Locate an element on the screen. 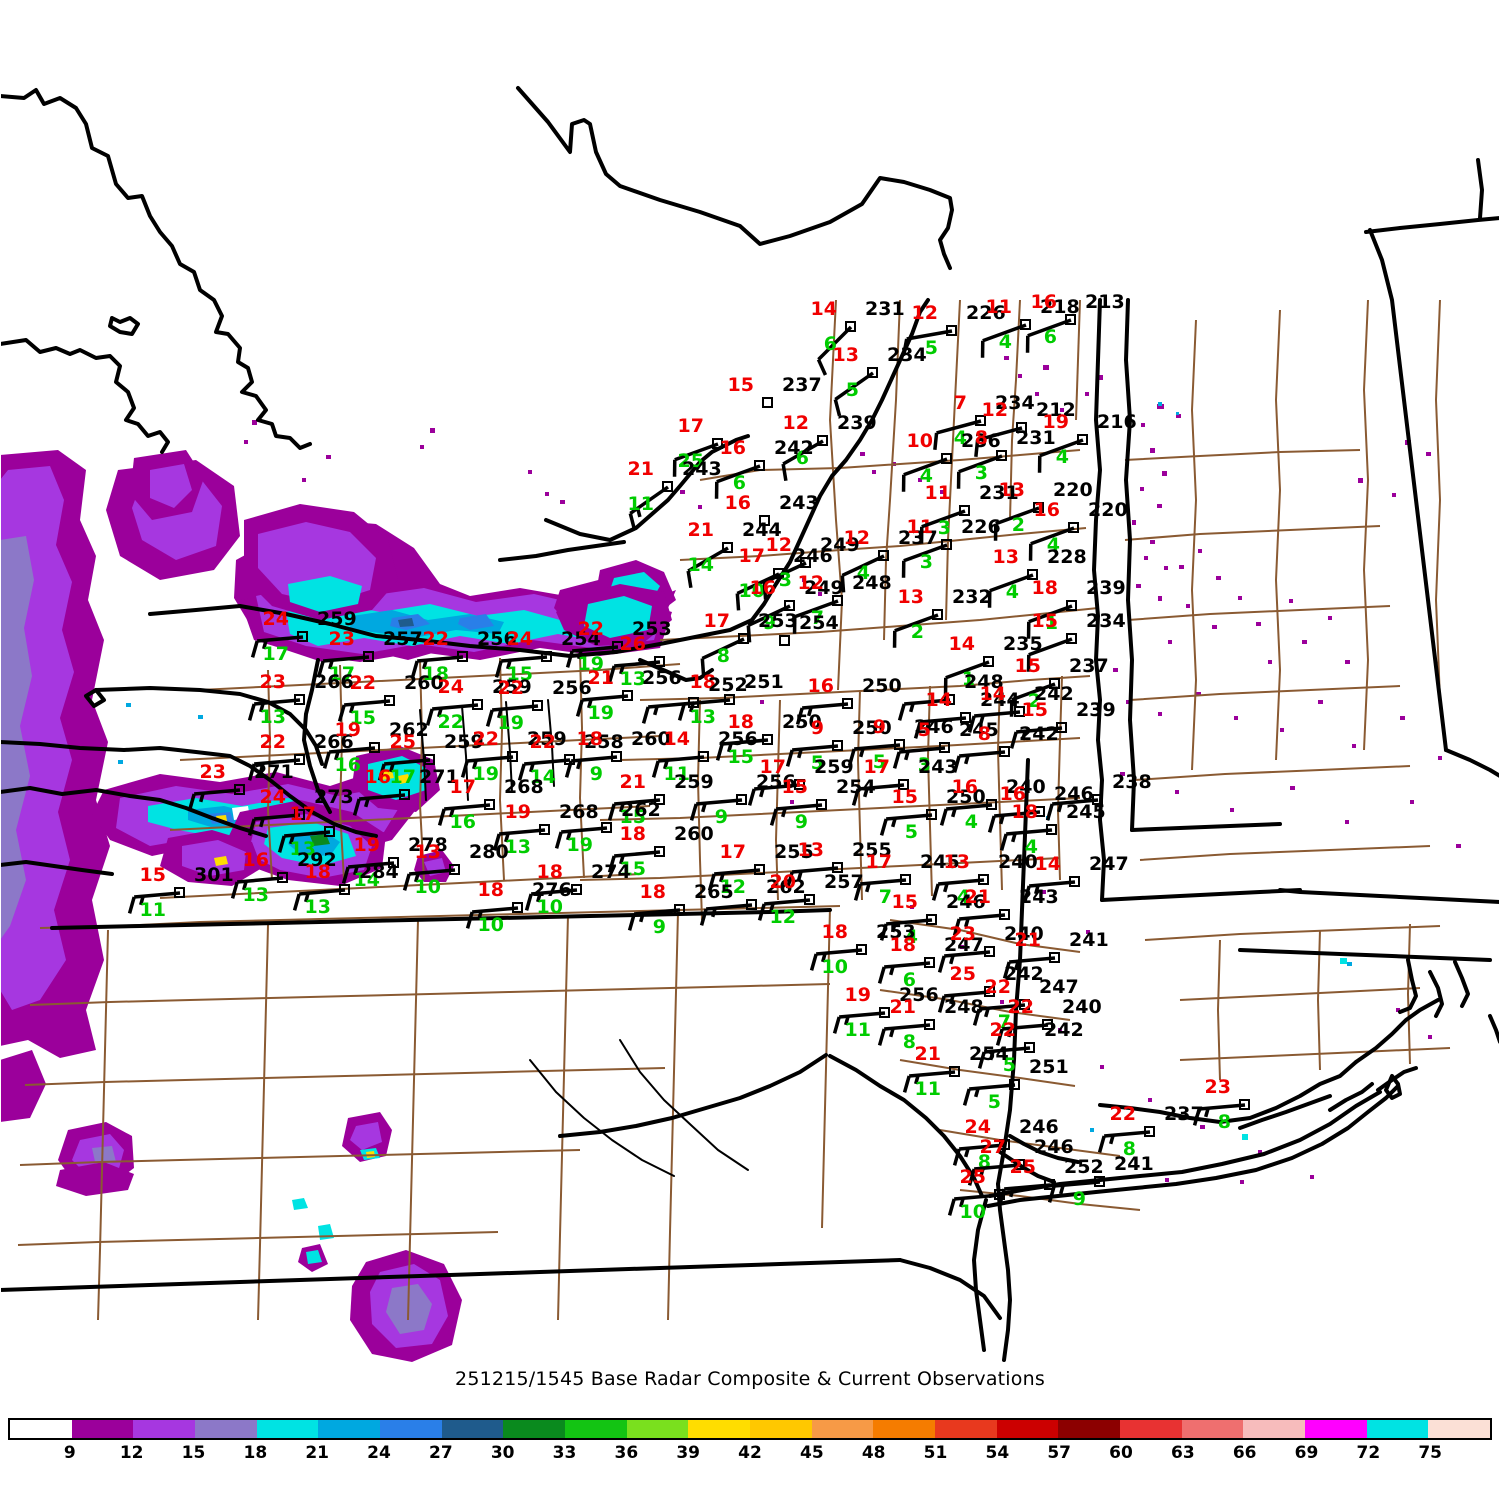 Image resolution: width=1500 pixels, height=1500 pixels. station-temperature: 16 is located at coordinates (732, 448).